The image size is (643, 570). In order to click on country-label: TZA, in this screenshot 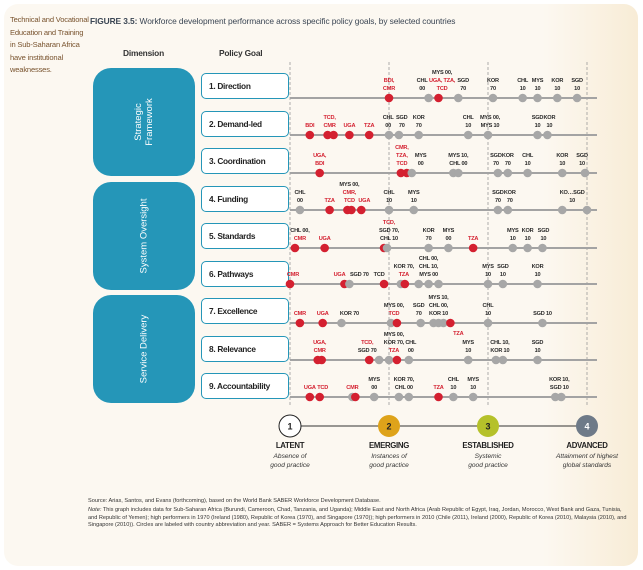, I will do `click(402, 156)`.